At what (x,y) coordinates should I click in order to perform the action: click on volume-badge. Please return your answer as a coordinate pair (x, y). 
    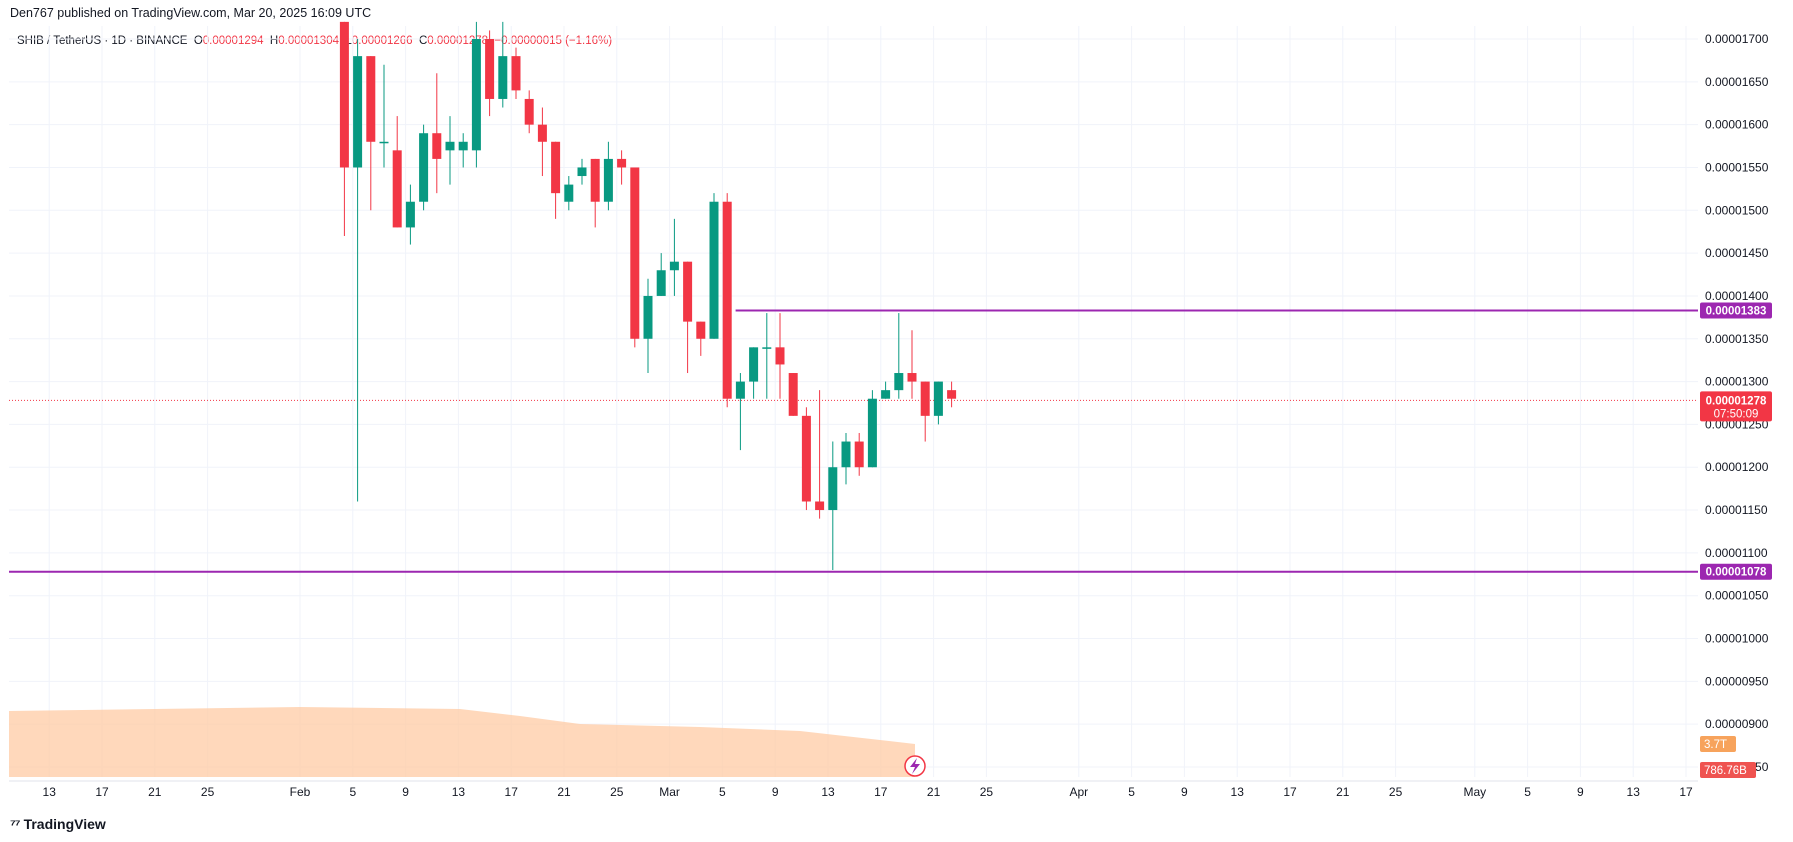
    Looking at the image, I should click on (1718, 744).